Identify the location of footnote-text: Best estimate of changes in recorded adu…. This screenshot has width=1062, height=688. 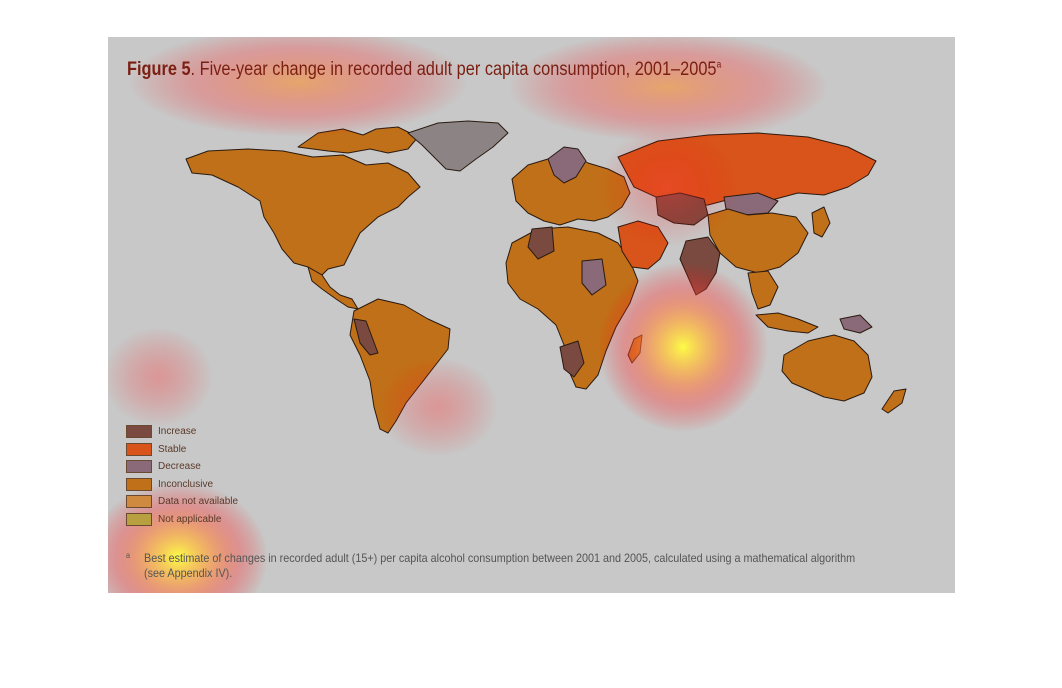
(500, 565).